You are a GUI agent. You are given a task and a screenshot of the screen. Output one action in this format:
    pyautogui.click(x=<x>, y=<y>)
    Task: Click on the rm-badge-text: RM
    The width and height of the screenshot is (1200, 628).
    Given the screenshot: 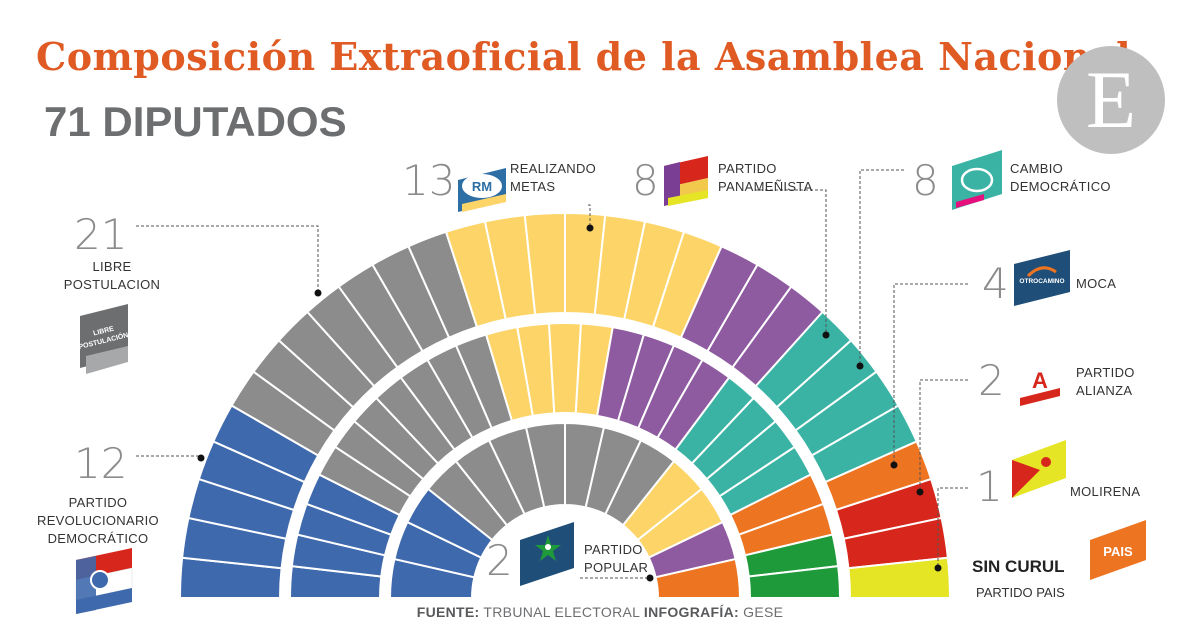 What is the action you would take?
    pyautogui.click(x=482, y=186)
    